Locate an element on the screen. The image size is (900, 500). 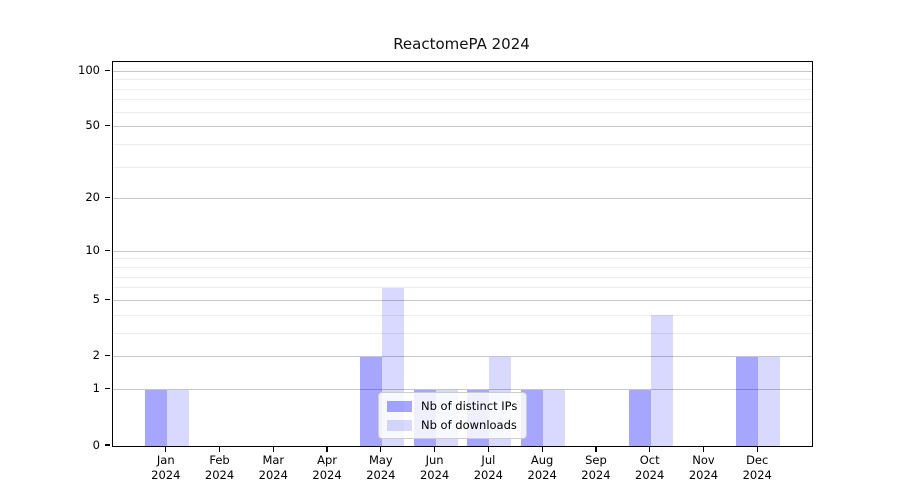
x-tick-mark-mar is located at coordinates (273, 449).